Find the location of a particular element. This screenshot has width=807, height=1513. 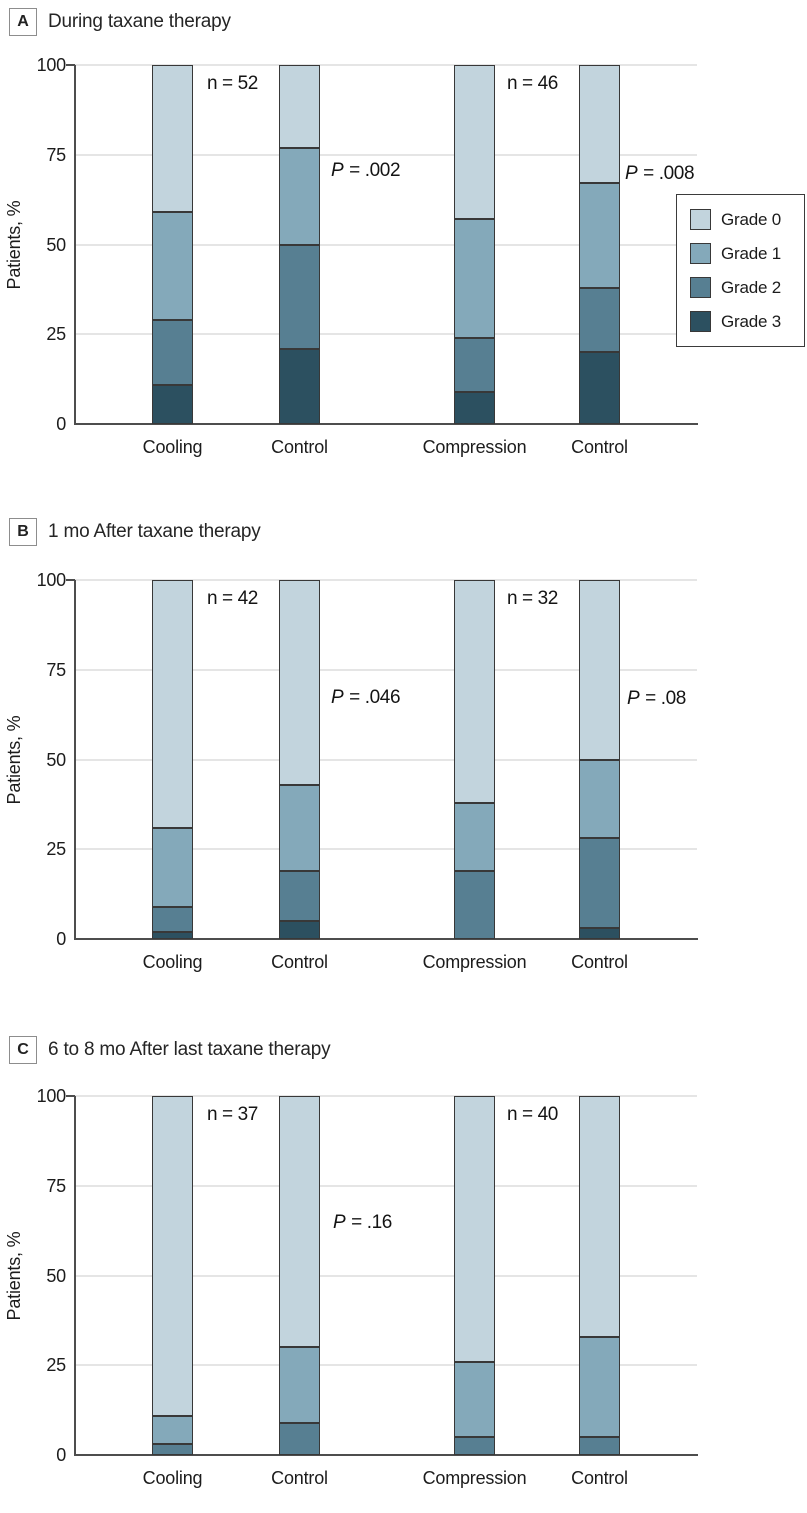

n-count-label: n = 46 is located at coordinates (532, 83).